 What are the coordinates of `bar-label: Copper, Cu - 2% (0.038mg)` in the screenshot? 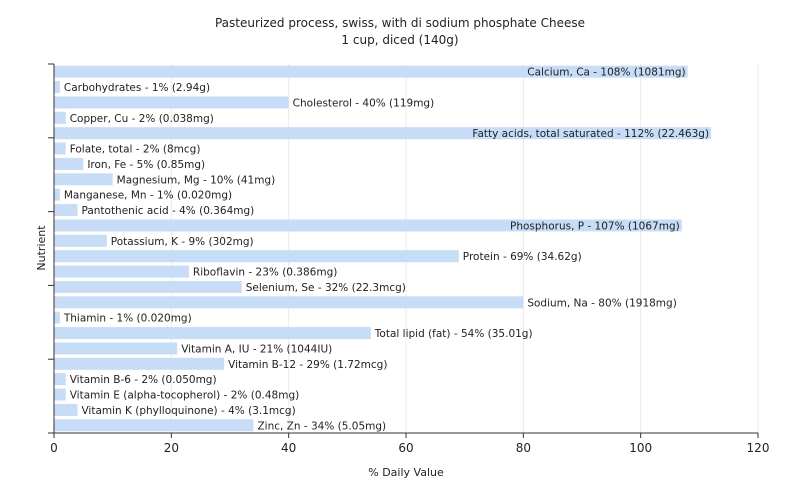 It's located at (142, 119).